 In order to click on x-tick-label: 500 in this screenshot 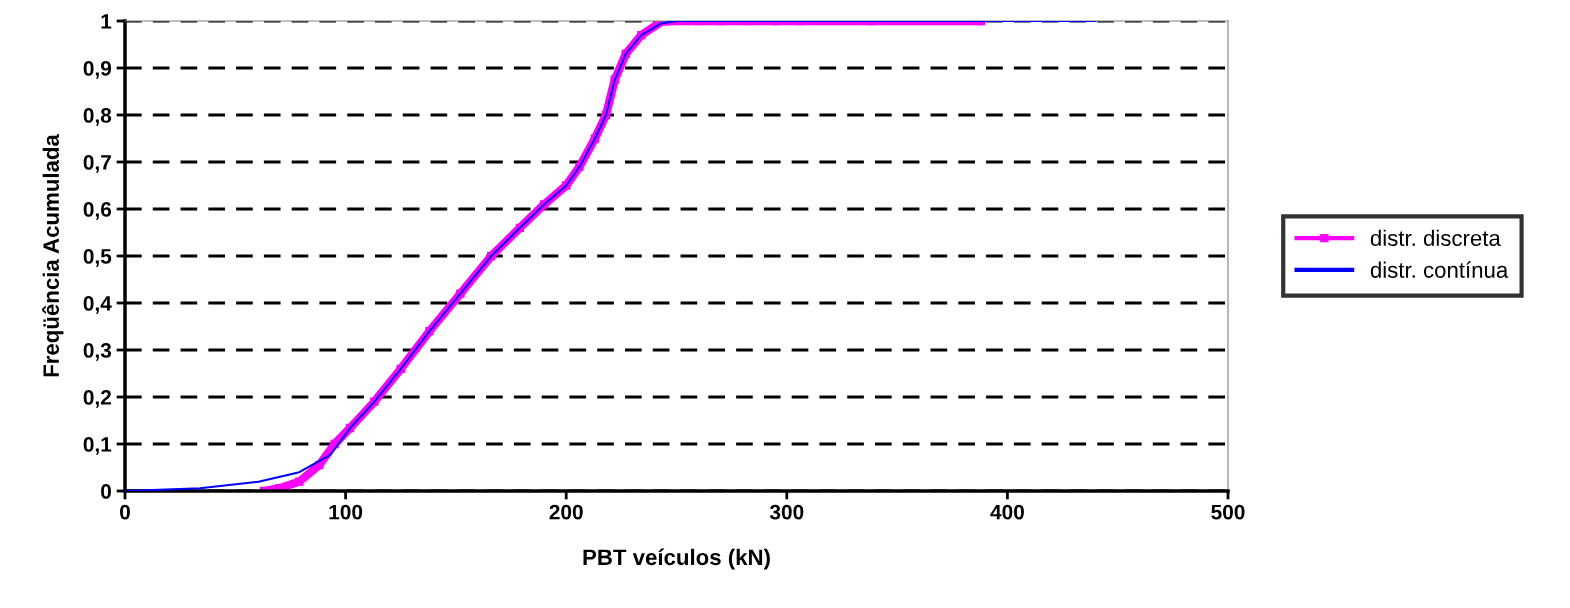, I will do `click(1228, 512)`.